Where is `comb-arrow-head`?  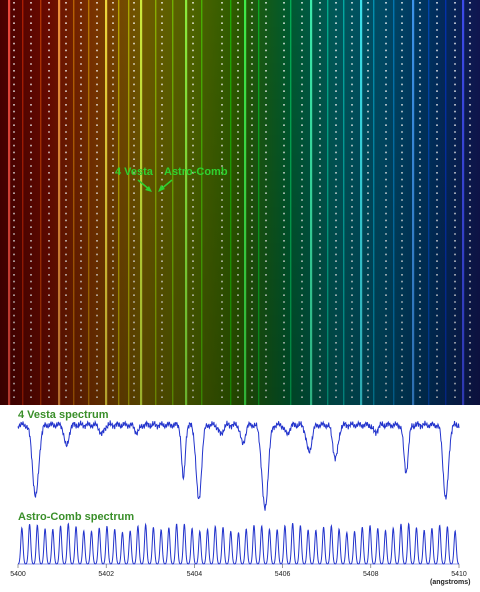
comb-arrow-head is located at coordinates (161, 188).